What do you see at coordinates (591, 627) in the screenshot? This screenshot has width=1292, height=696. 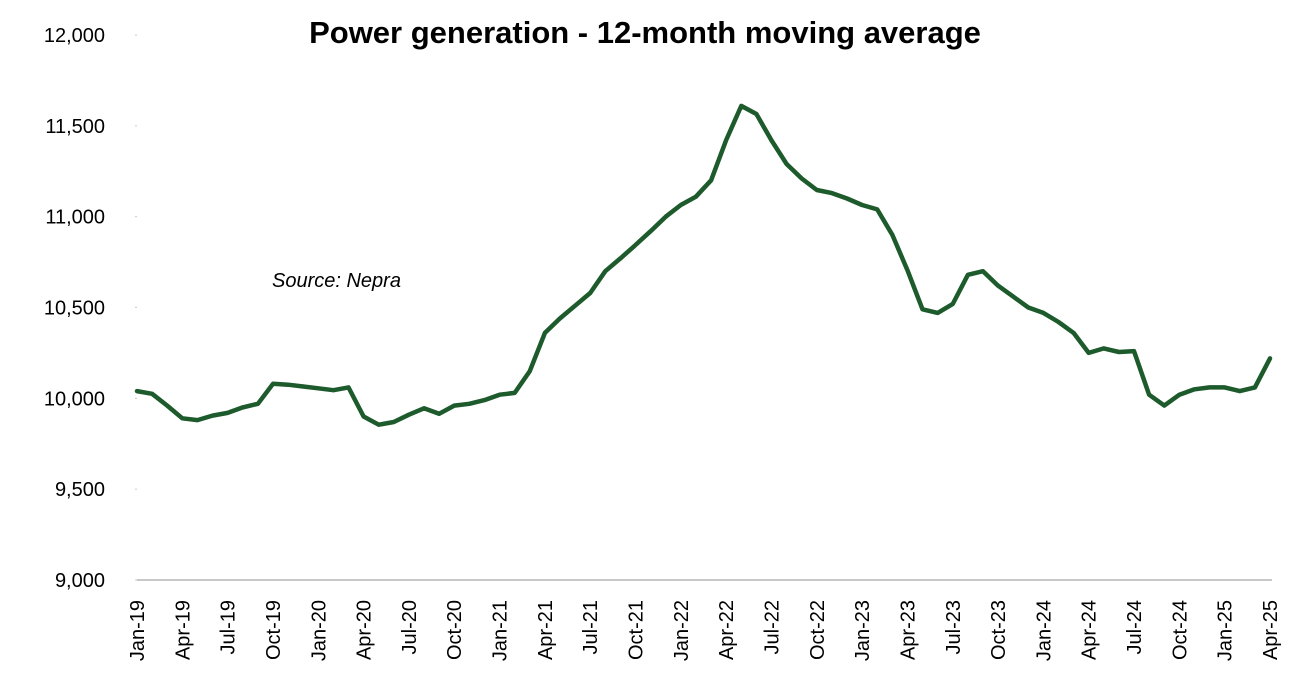 I see `x-tick-label: Jul-21` at bounding box center [591, 627].